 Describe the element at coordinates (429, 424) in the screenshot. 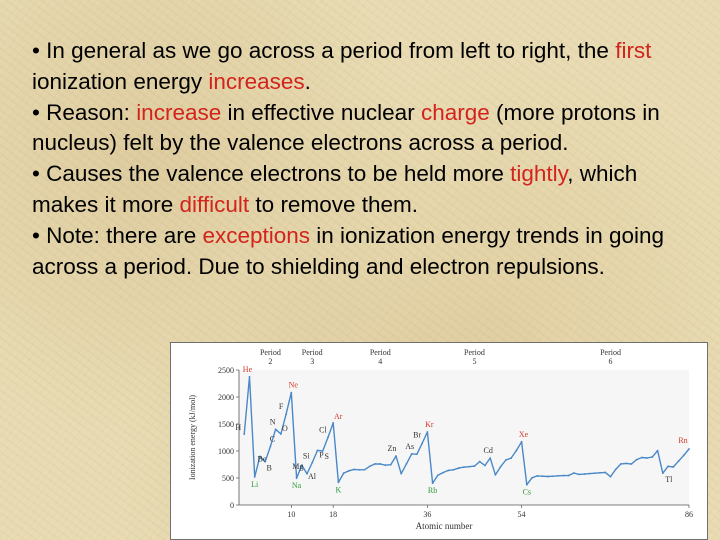

I see `element-label-kr: Kr` at that location.